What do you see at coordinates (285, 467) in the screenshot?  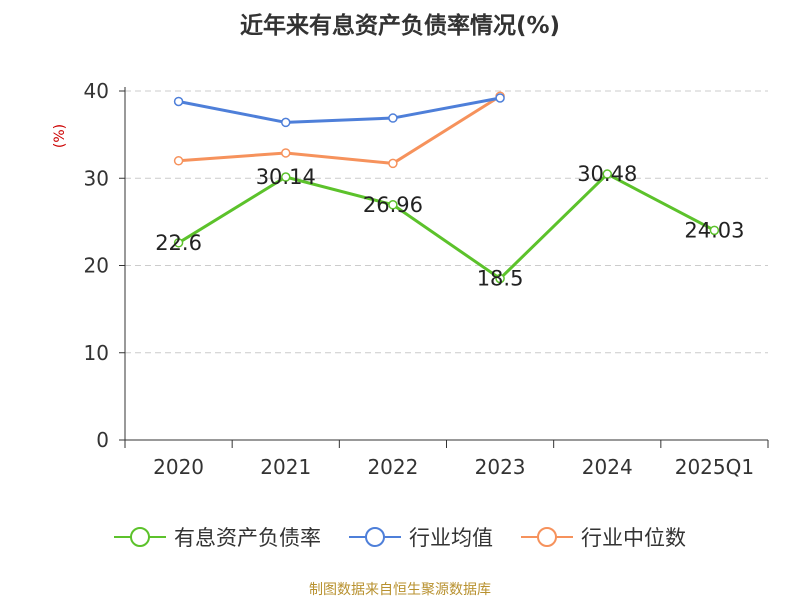 I see `x-tick-label-1: 2021` at bounding box center [285, 467].